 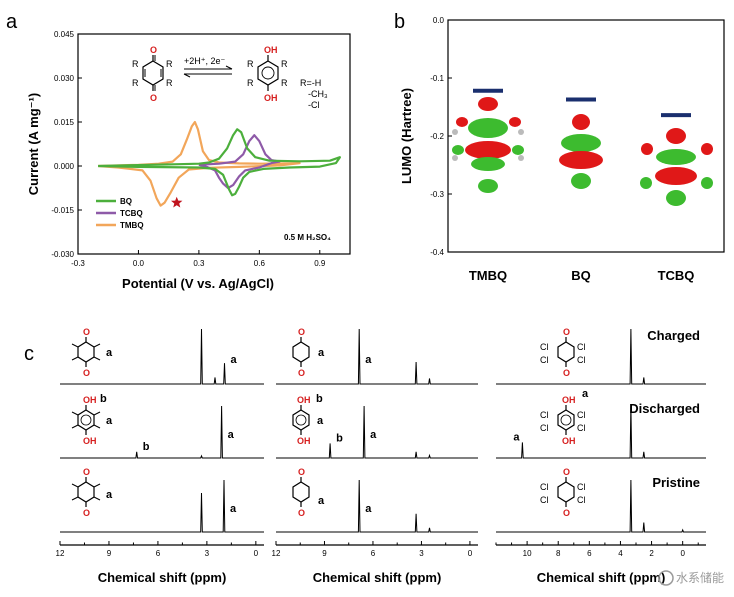 What do you see at coordinates (620, 553) in the screenshot?
I see `nmr-tick-label: 4` at bounding box center [620, 553].